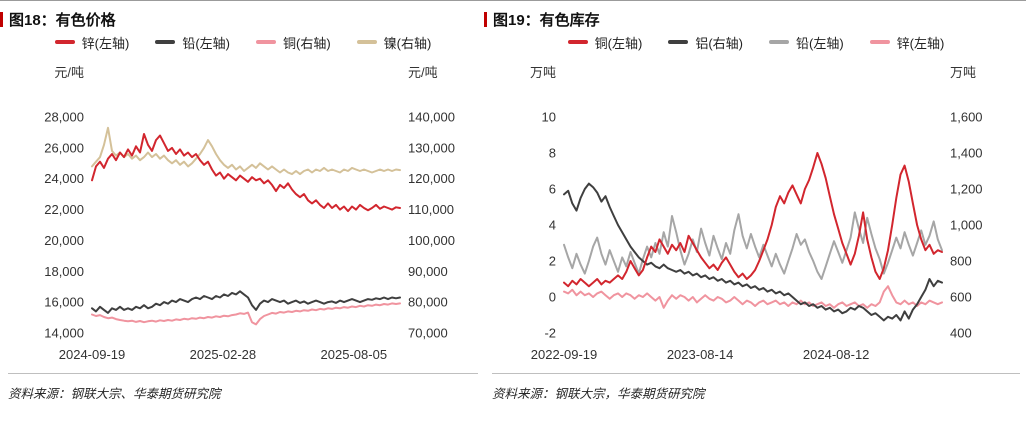 The image size is (1026, 425). What do you see at coordinates (64, 209) in the screenshot?
I see `left-axis-tick-label: 22,000` at bounding box center [64, 209].